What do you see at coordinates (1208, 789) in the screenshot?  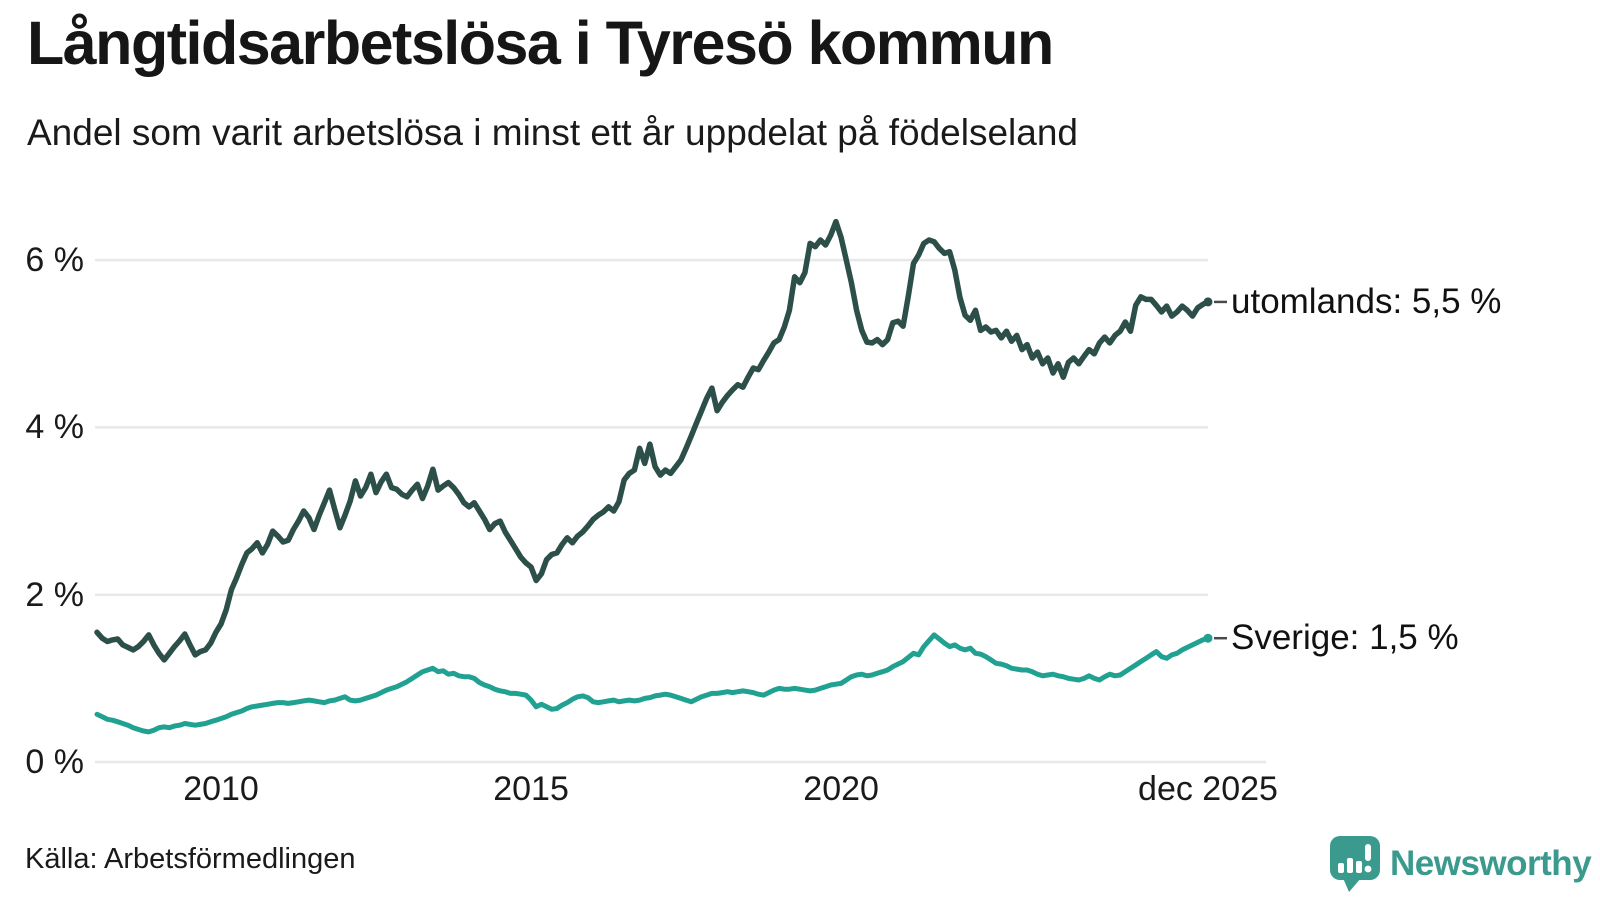 I see `x-axis-tick-label: dec 2025` at bounding box center [1208, 789].